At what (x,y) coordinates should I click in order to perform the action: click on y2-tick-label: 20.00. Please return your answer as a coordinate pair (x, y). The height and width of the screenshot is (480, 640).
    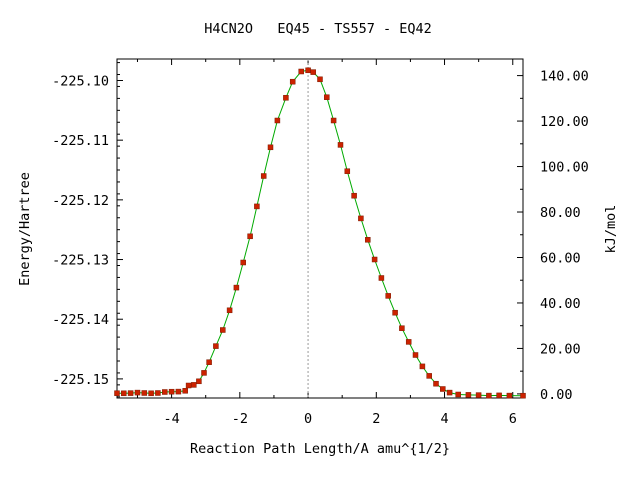
    Looking at the image, I should click on (560, 349).